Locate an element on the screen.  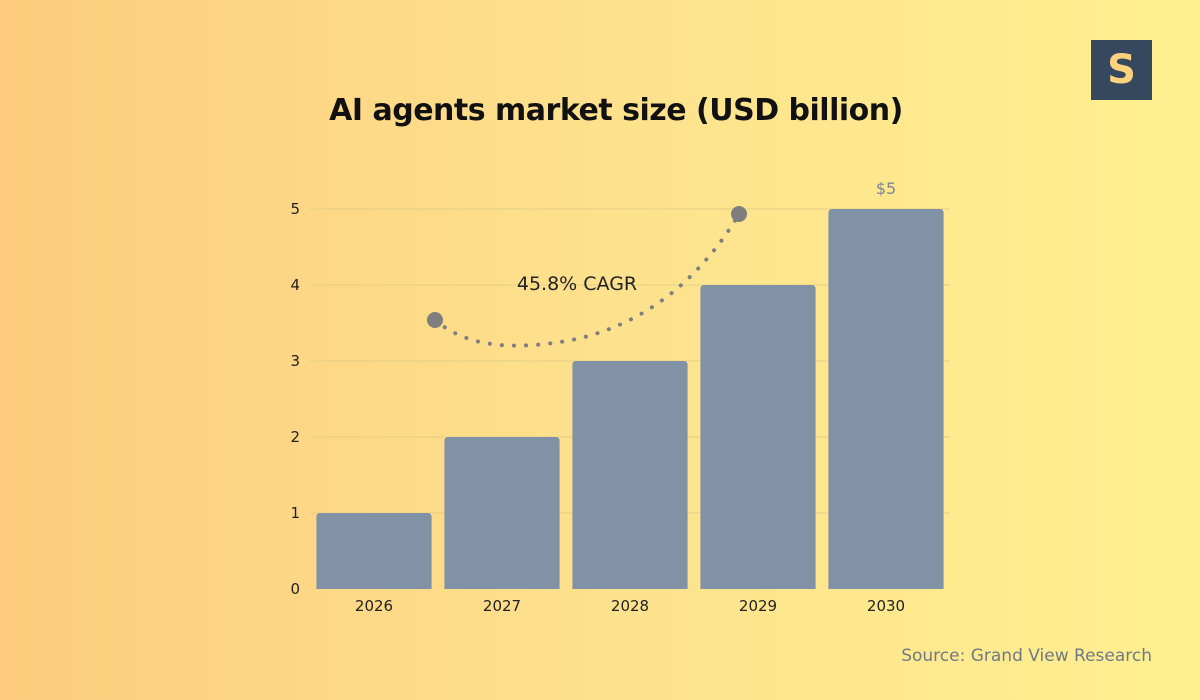
x-category-label-2026: 2026 is located at coordinates (374, 606).